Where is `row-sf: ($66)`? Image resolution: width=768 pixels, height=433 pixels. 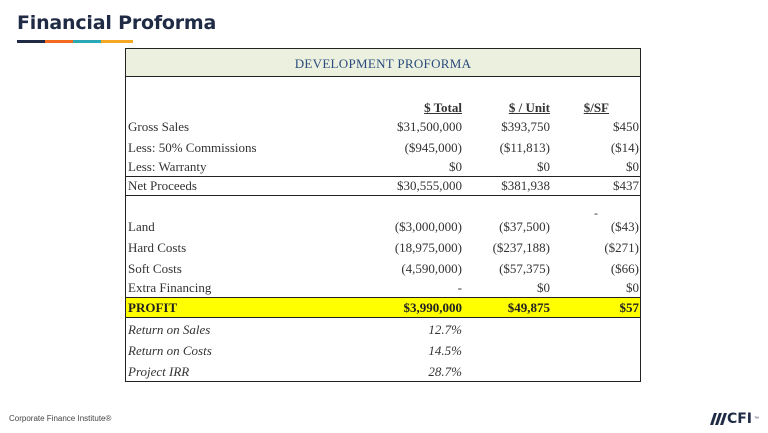
row-sf: ($66) is located at coordinates (624, 268).